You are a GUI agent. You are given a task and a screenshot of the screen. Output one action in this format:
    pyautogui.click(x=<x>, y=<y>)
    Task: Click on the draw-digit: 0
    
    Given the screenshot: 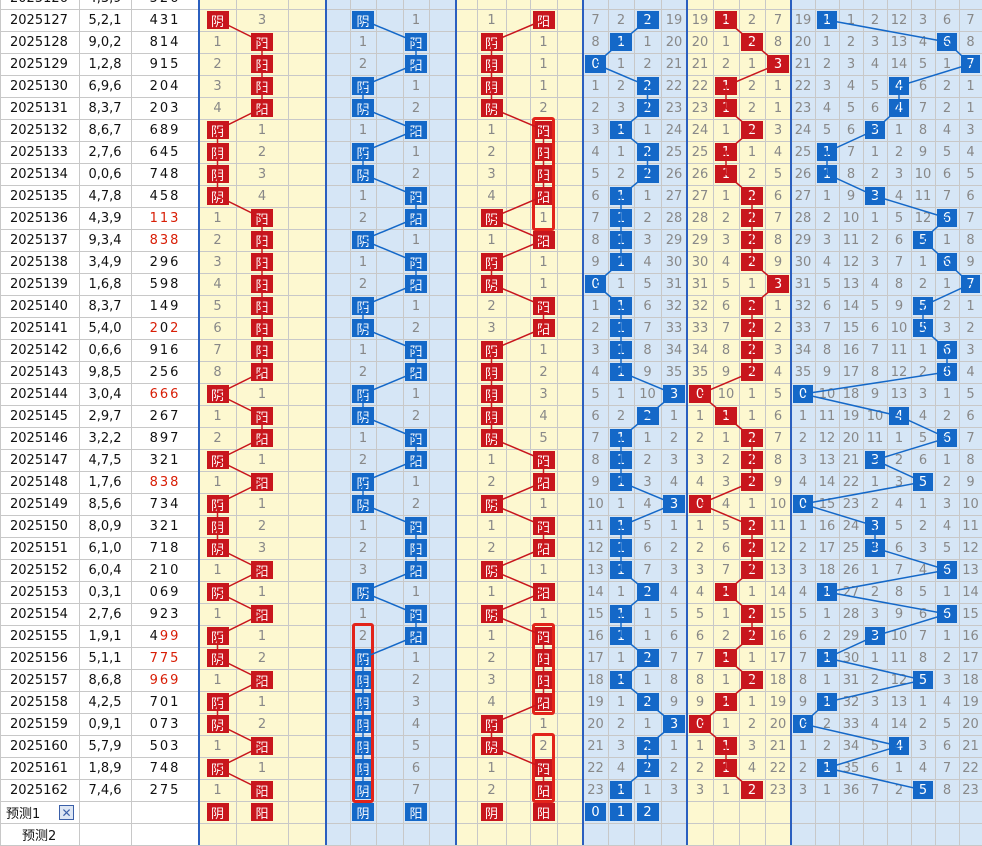 What is the action you would take?
    pyautogui.click(x=165, y=746)
    